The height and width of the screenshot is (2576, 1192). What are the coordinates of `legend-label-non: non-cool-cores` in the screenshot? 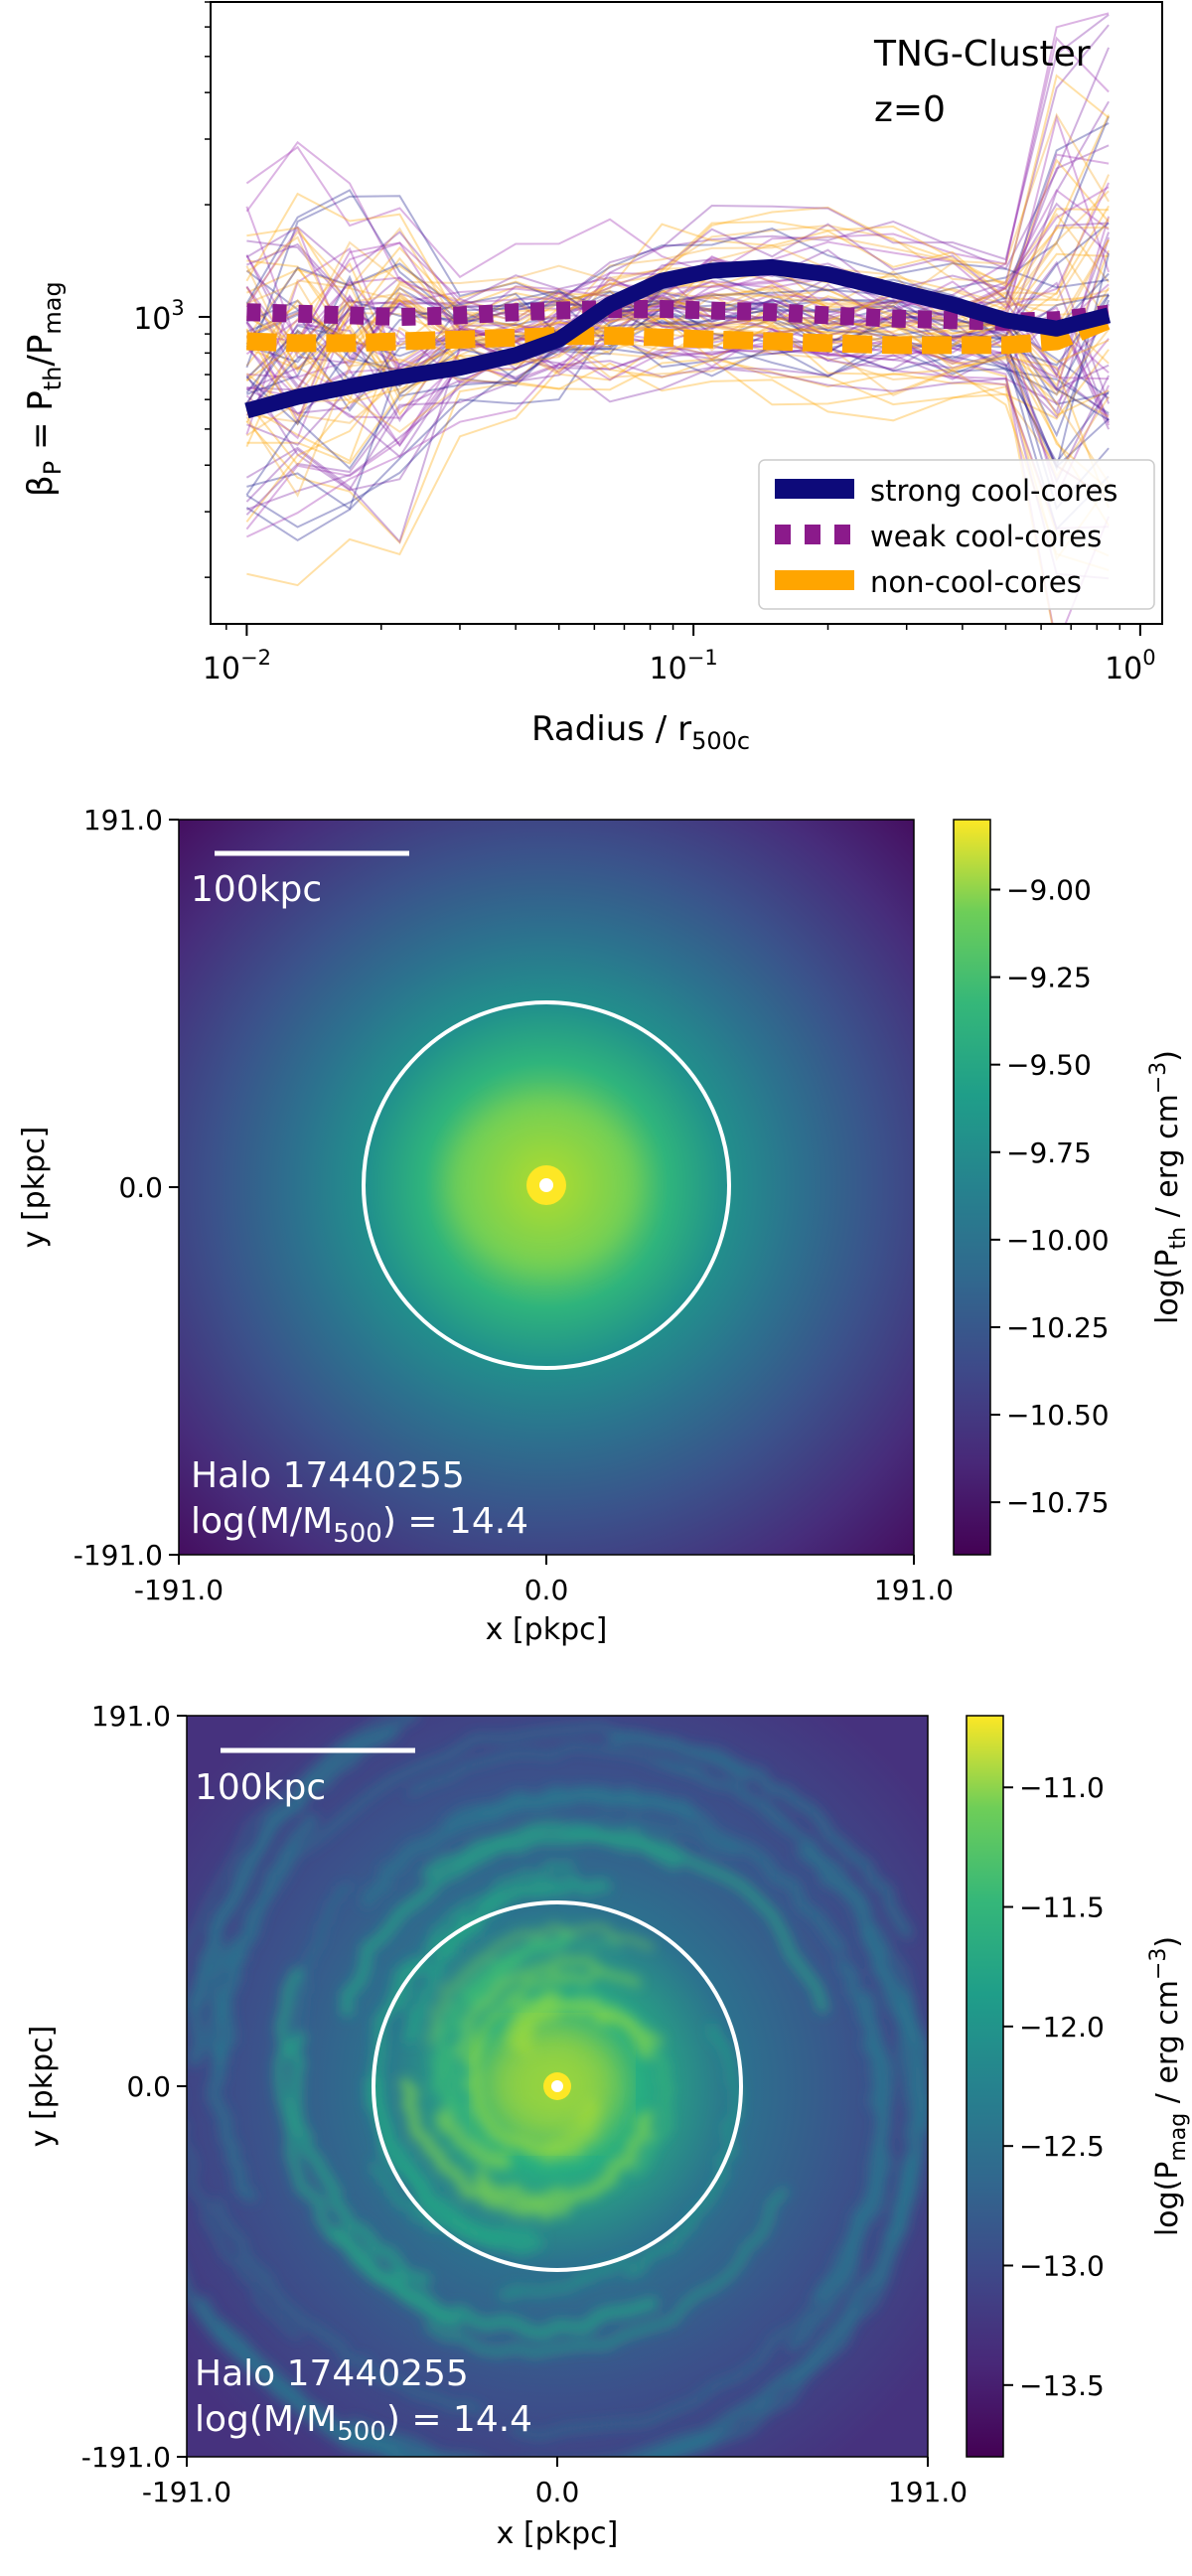 It's located at (976, 582).